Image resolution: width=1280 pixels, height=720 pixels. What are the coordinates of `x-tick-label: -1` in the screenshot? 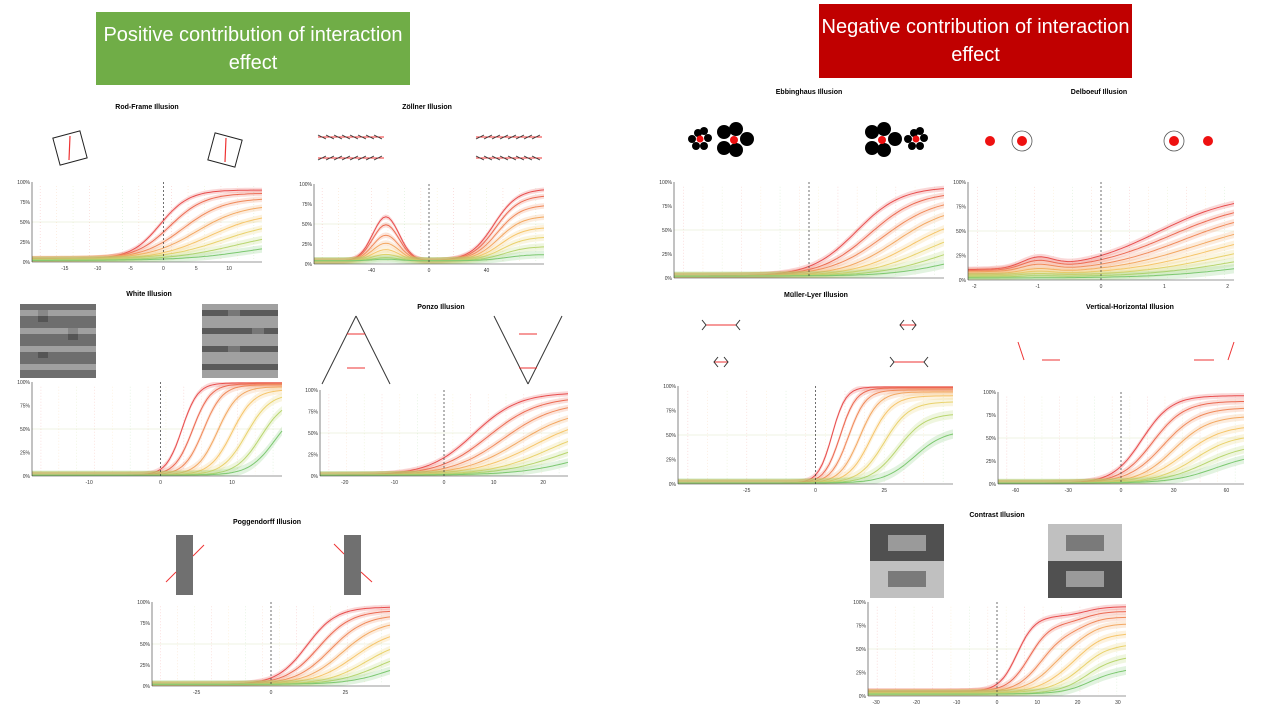 It's located at (1037, 287).